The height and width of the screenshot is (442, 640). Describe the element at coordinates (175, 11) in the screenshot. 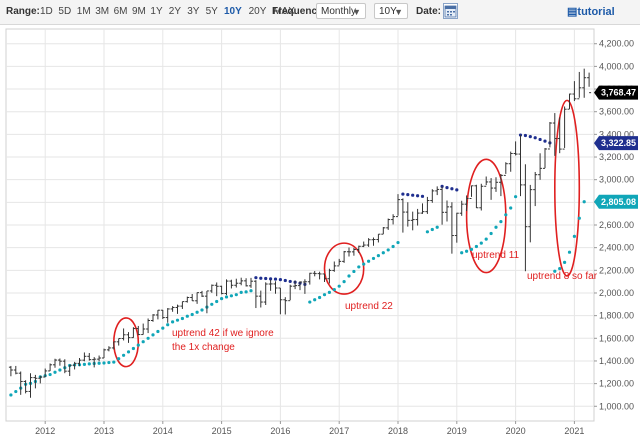

I see `range-option-2y: 2Y` at that location.